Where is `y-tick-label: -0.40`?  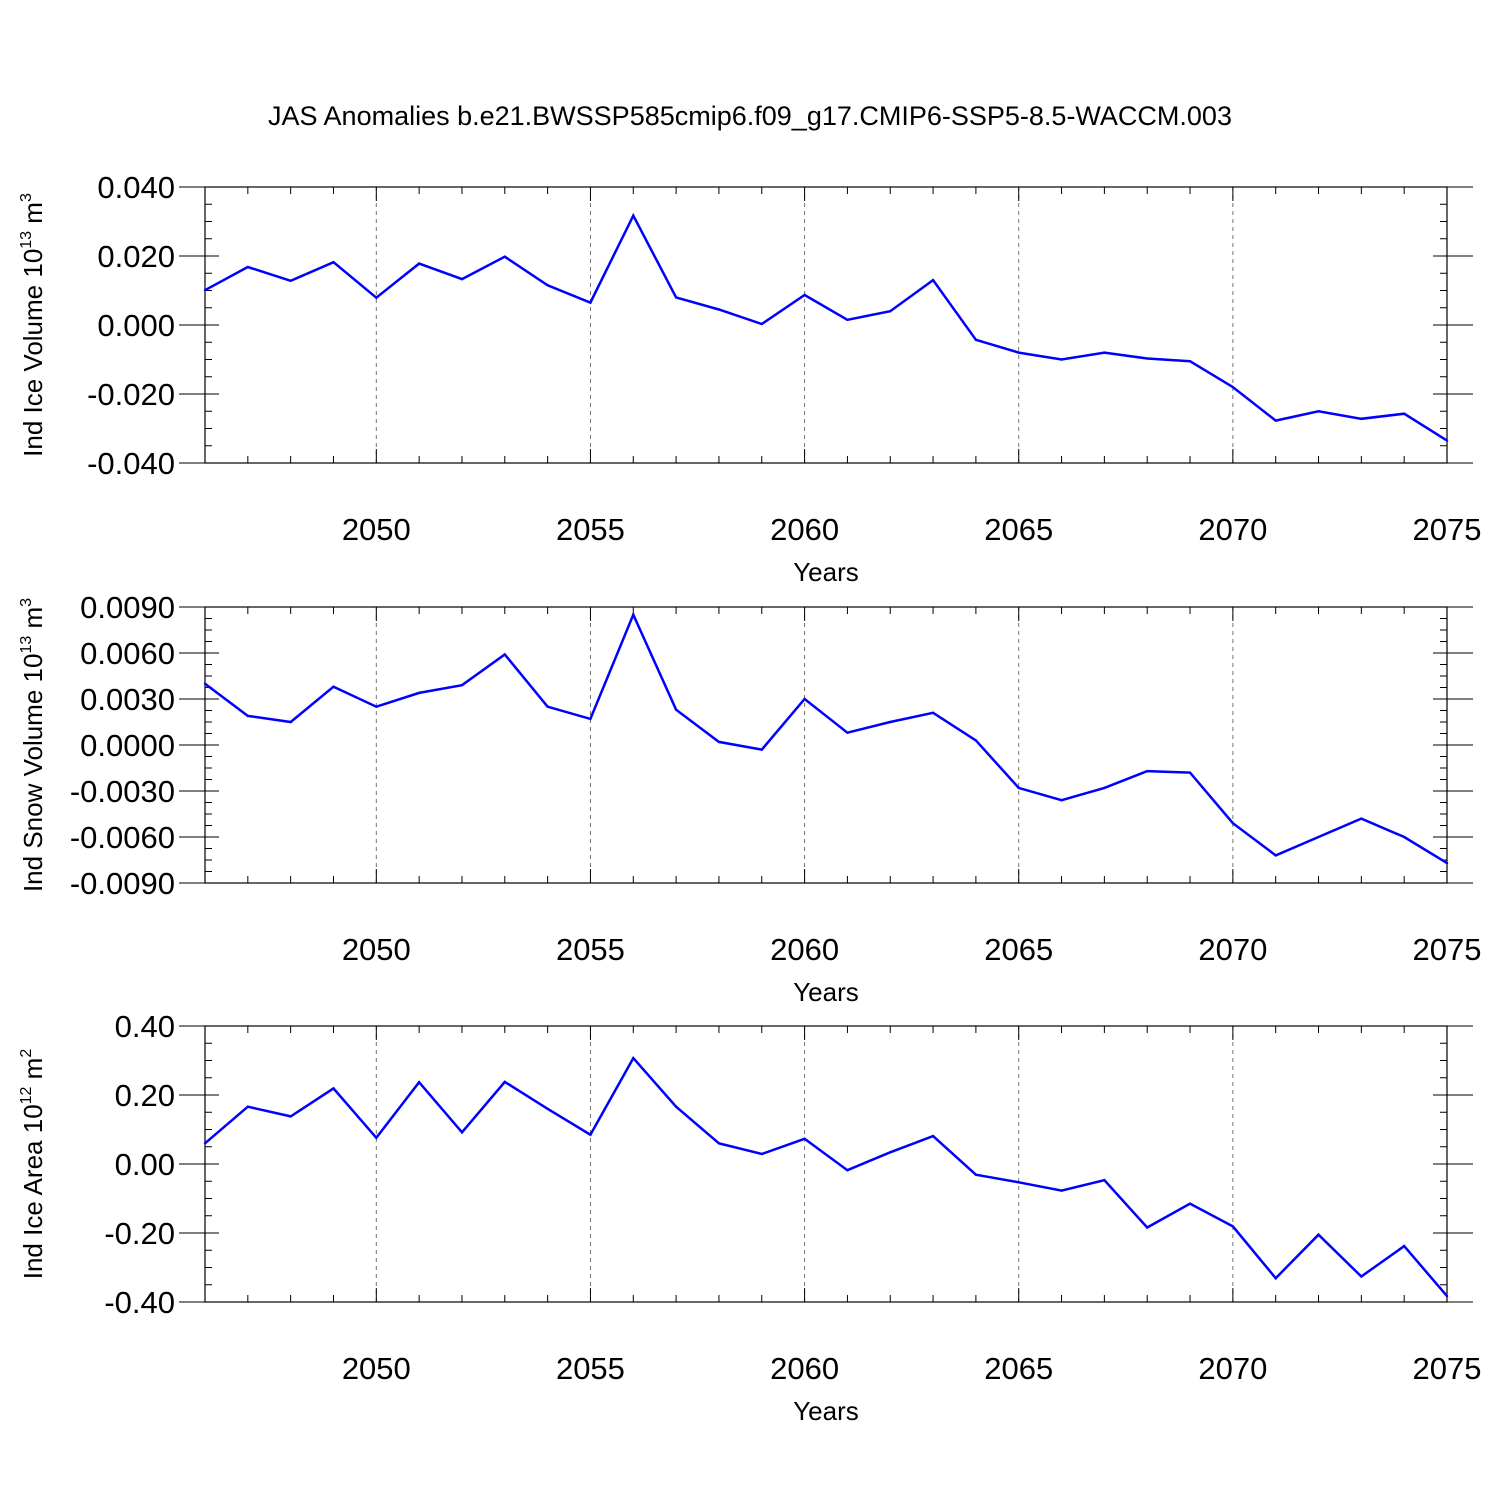
y-tick-label: -0.40 is located at coordinates (139, 1302).